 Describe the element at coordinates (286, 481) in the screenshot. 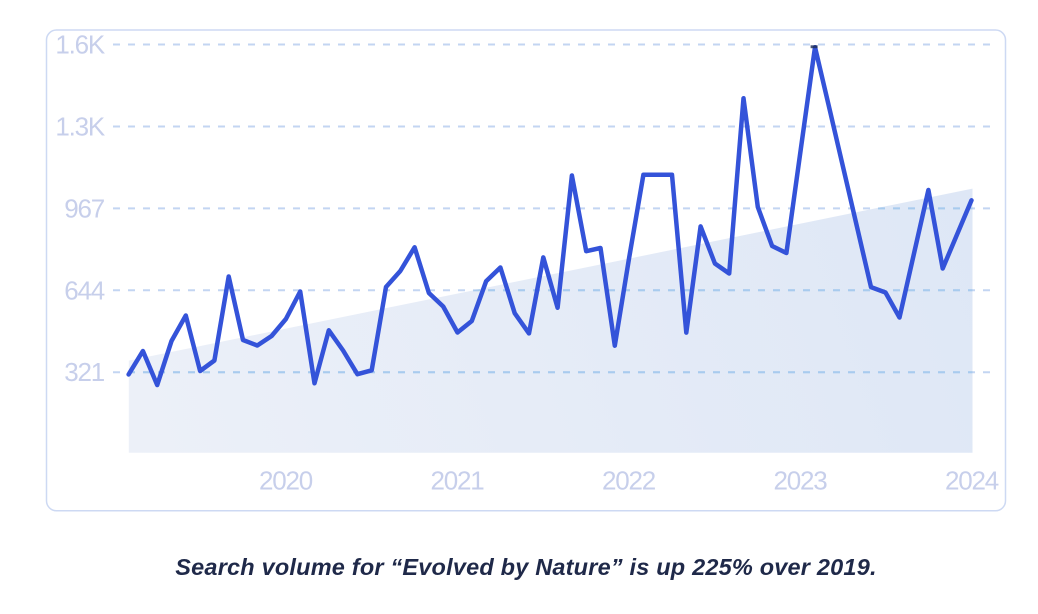

I see `svg-text: 2020` at that location.